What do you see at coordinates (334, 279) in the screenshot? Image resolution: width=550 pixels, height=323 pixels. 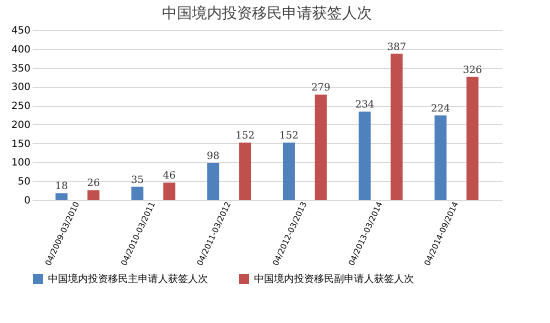 I see `legend-label: 中国境内投资移民副申请人获签人次` at bounding box center [334, 279].